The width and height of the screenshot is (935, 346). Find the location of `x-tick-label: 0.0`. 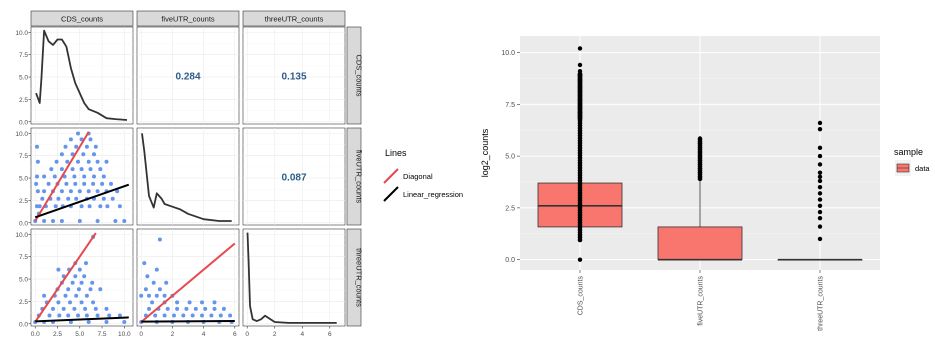

x-tick-label: 0.0 is located at coordinates (35, 334).